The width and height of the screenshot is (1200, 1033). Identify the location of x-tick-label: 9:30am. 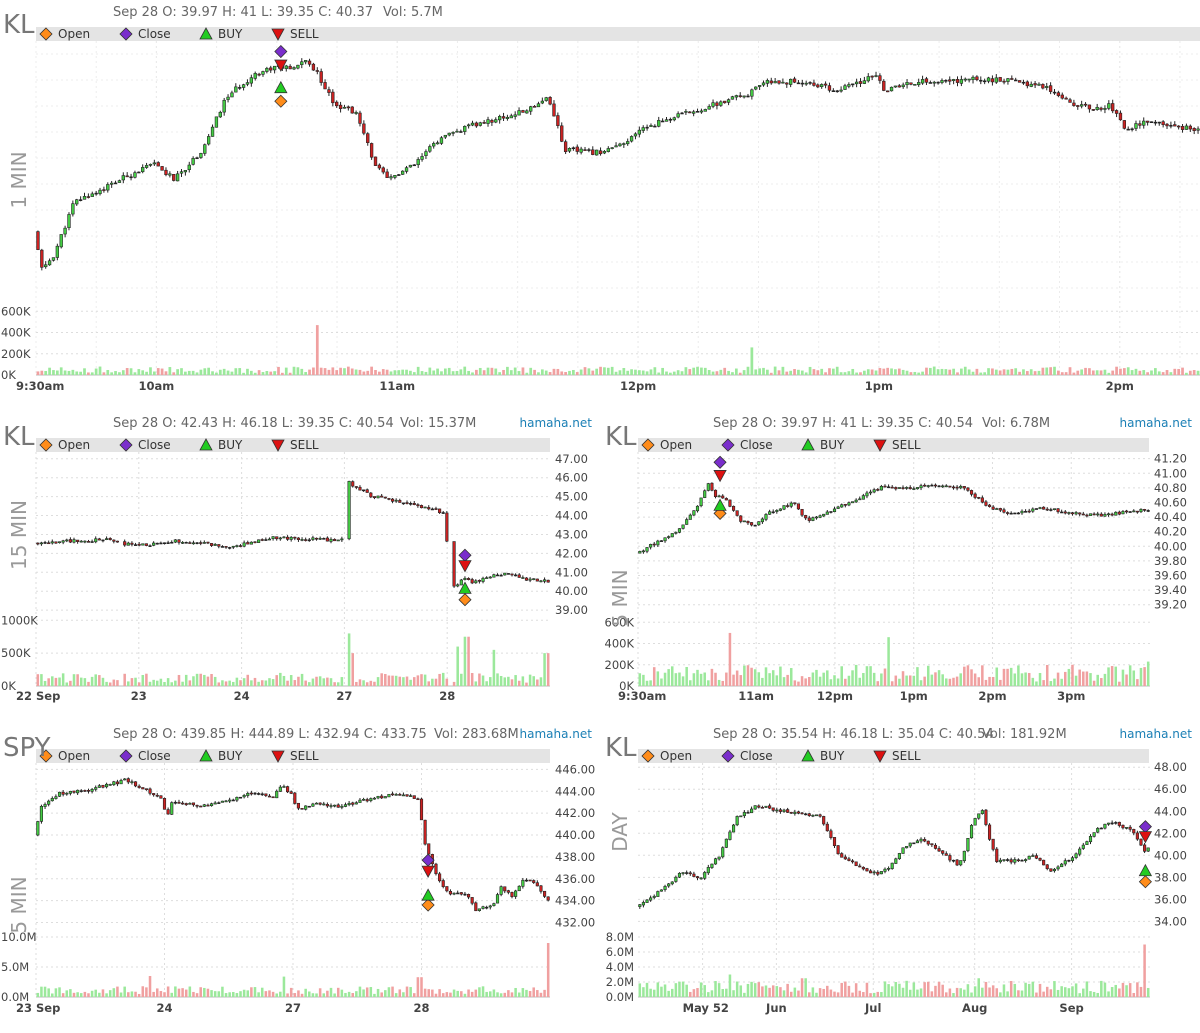
(642, 696).